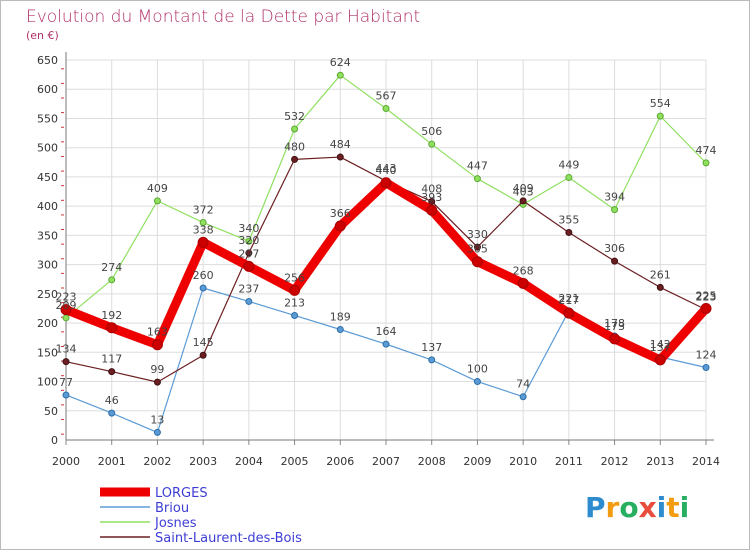  What do you see at coordinates (248, 228) in the screenshot?
I see `data-label: 340` at bounding box center [248, 228].